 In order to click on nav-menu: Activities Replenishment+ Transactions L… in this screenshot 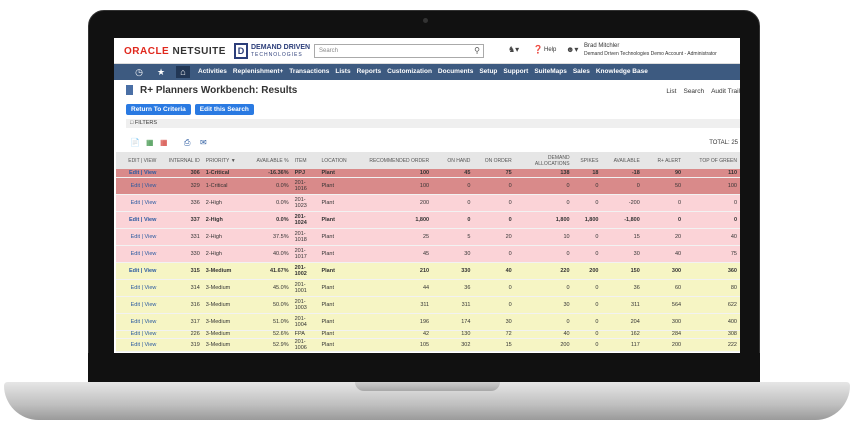, I will do `click(423, 71)`.